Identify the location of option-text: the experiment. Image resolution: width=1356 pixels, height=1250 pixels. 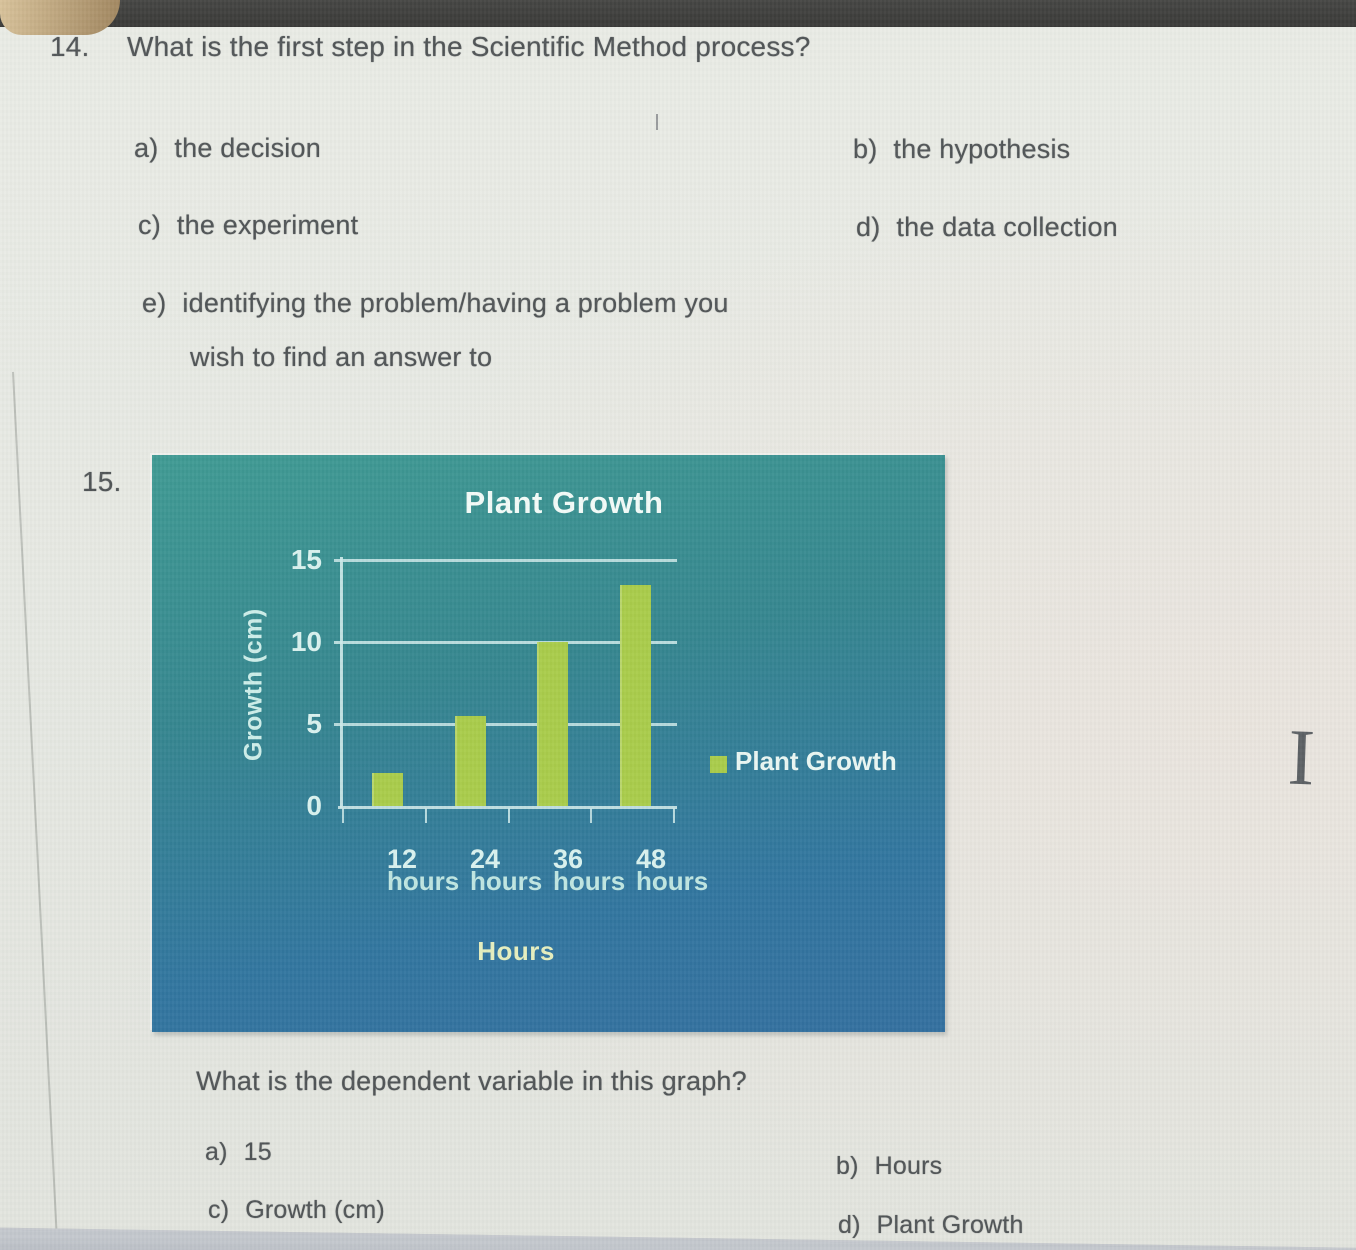
(267, 225).